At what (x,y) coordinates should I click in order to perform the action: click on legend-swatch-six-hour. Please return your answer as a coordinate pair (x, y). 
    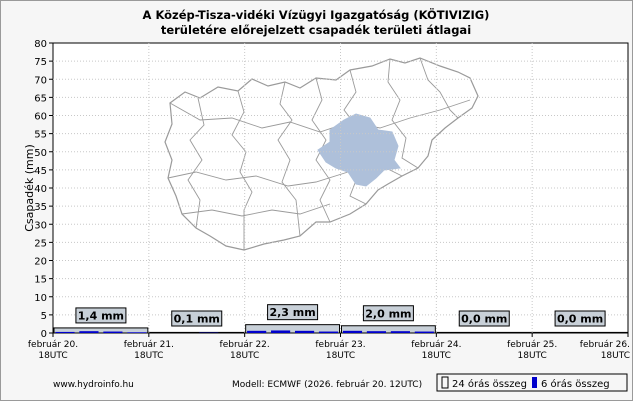
    Looking at the image, I should click on (534, 382).